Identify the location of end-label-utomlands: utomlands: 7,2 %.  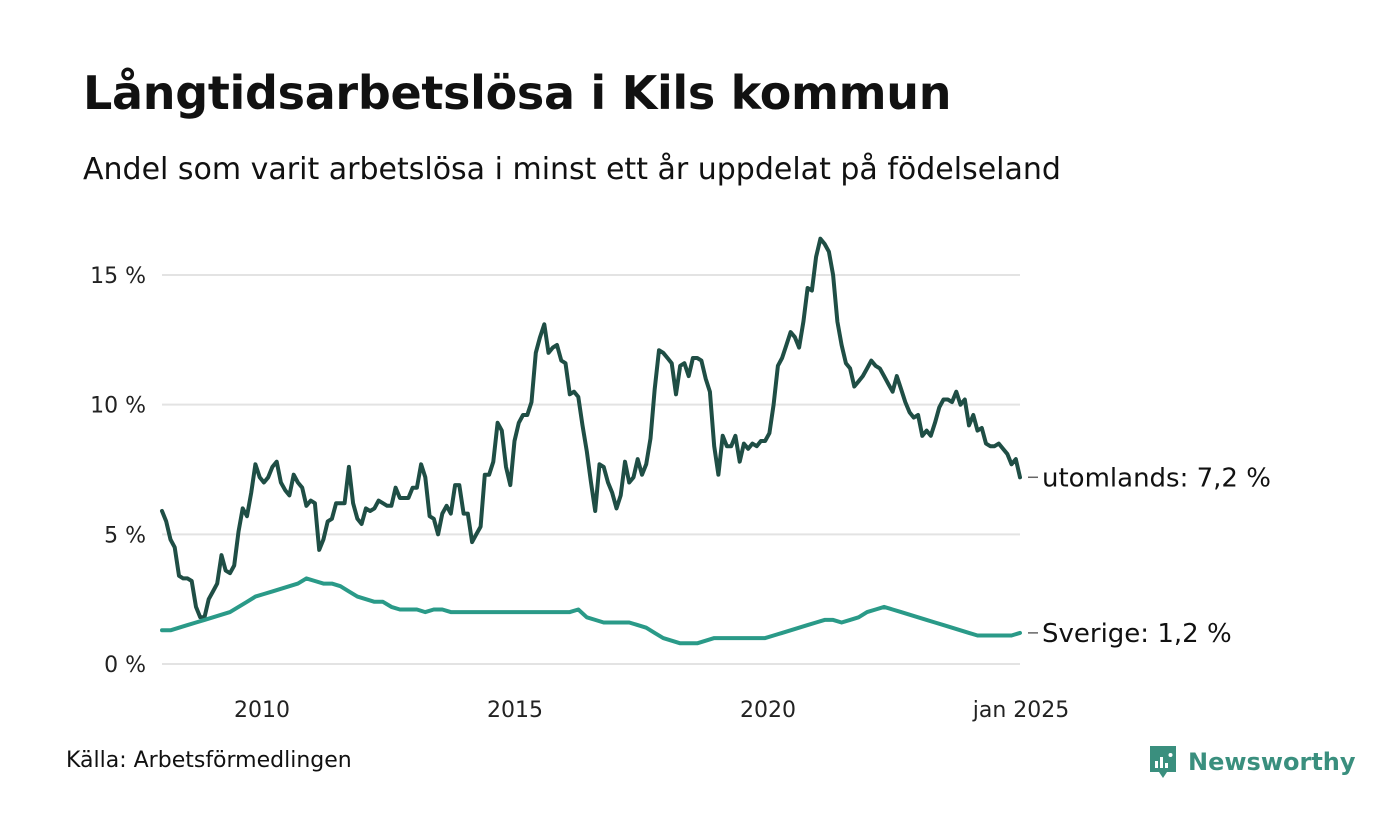
(1156, 478).